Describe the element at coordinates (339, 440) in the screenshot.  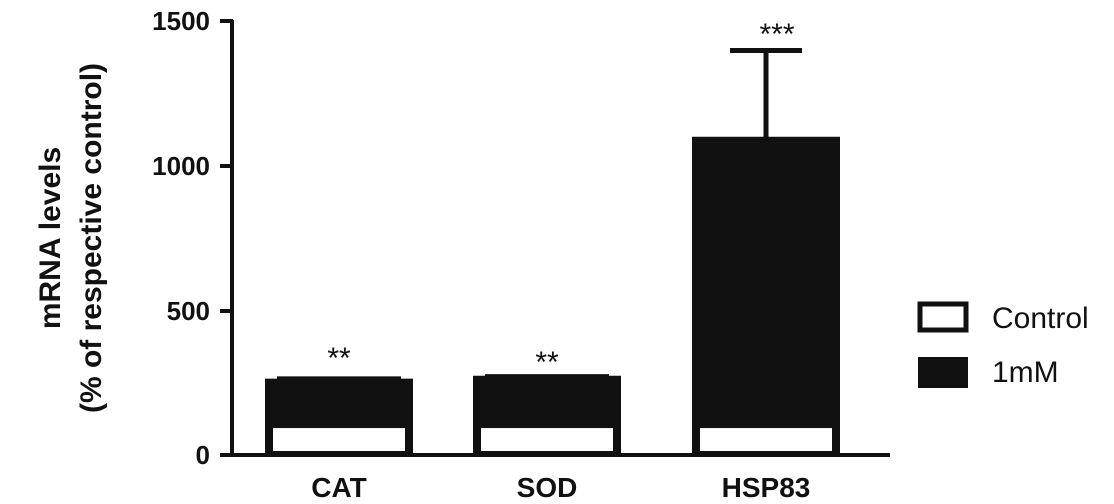
I see `bar-control-cat` at that location.